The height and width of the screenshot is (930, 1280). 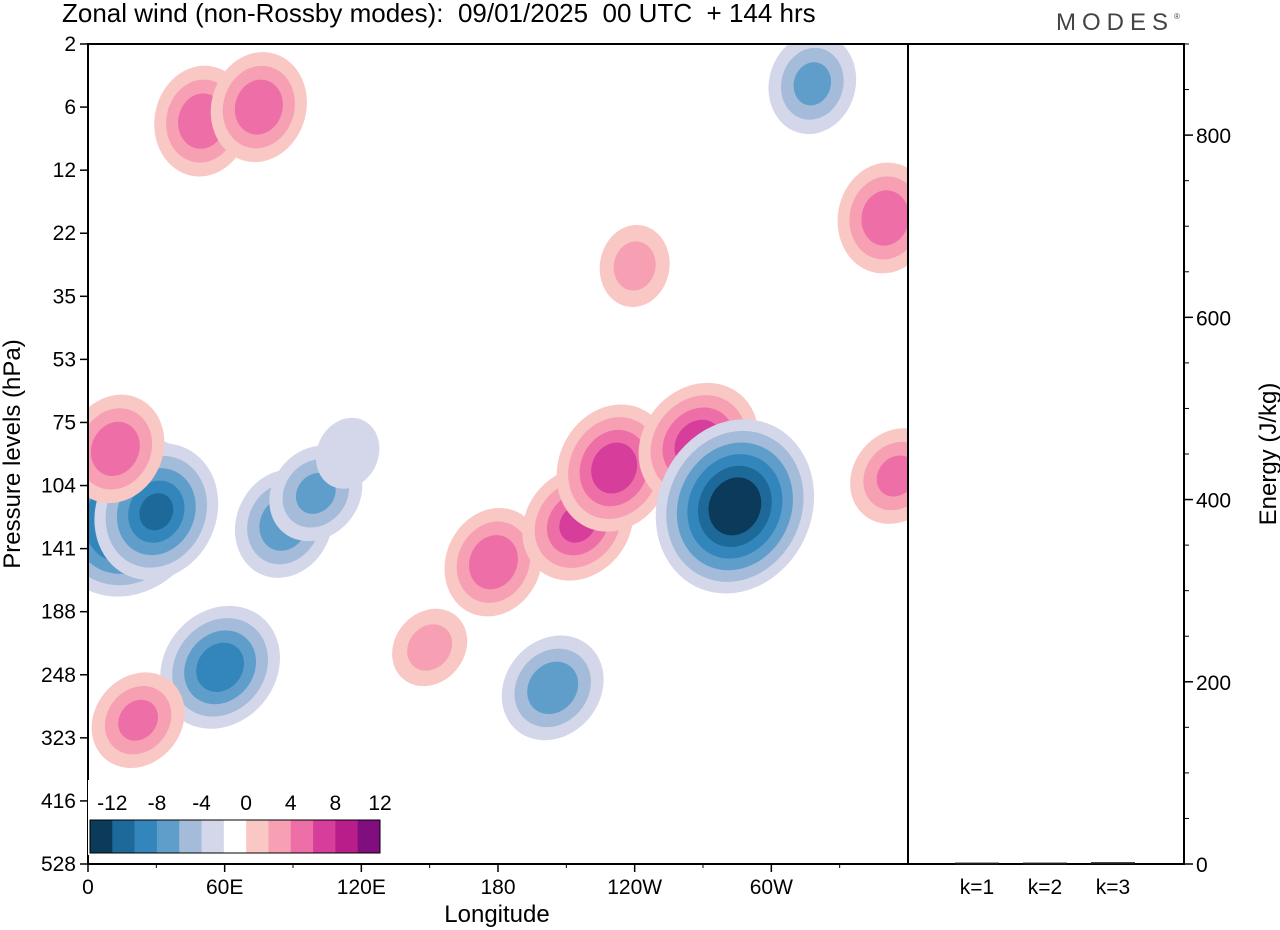 I want to click on colorbar: -12 -8 -4 0 4 8 12, so click(x=240, y=817).